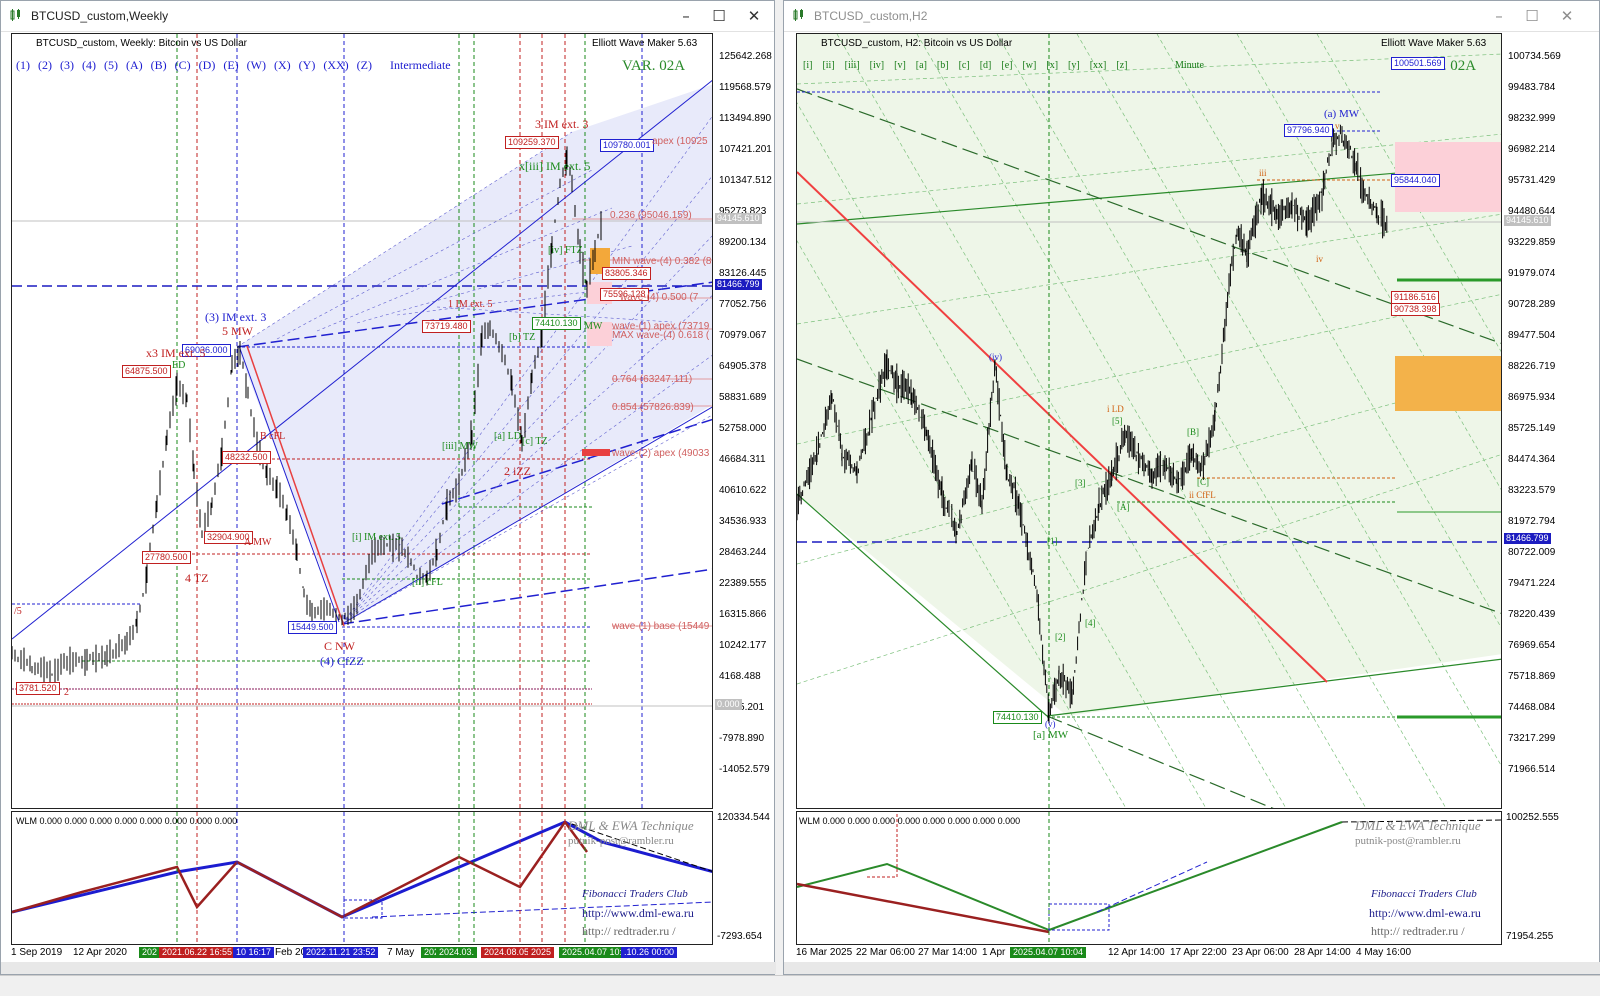 The width and height of the screenshot is (1600, 996). What do you see at coordinates (627, 145) in the screenshot?
I see `price-box: 109780.001` at bounding box center [627, 145].